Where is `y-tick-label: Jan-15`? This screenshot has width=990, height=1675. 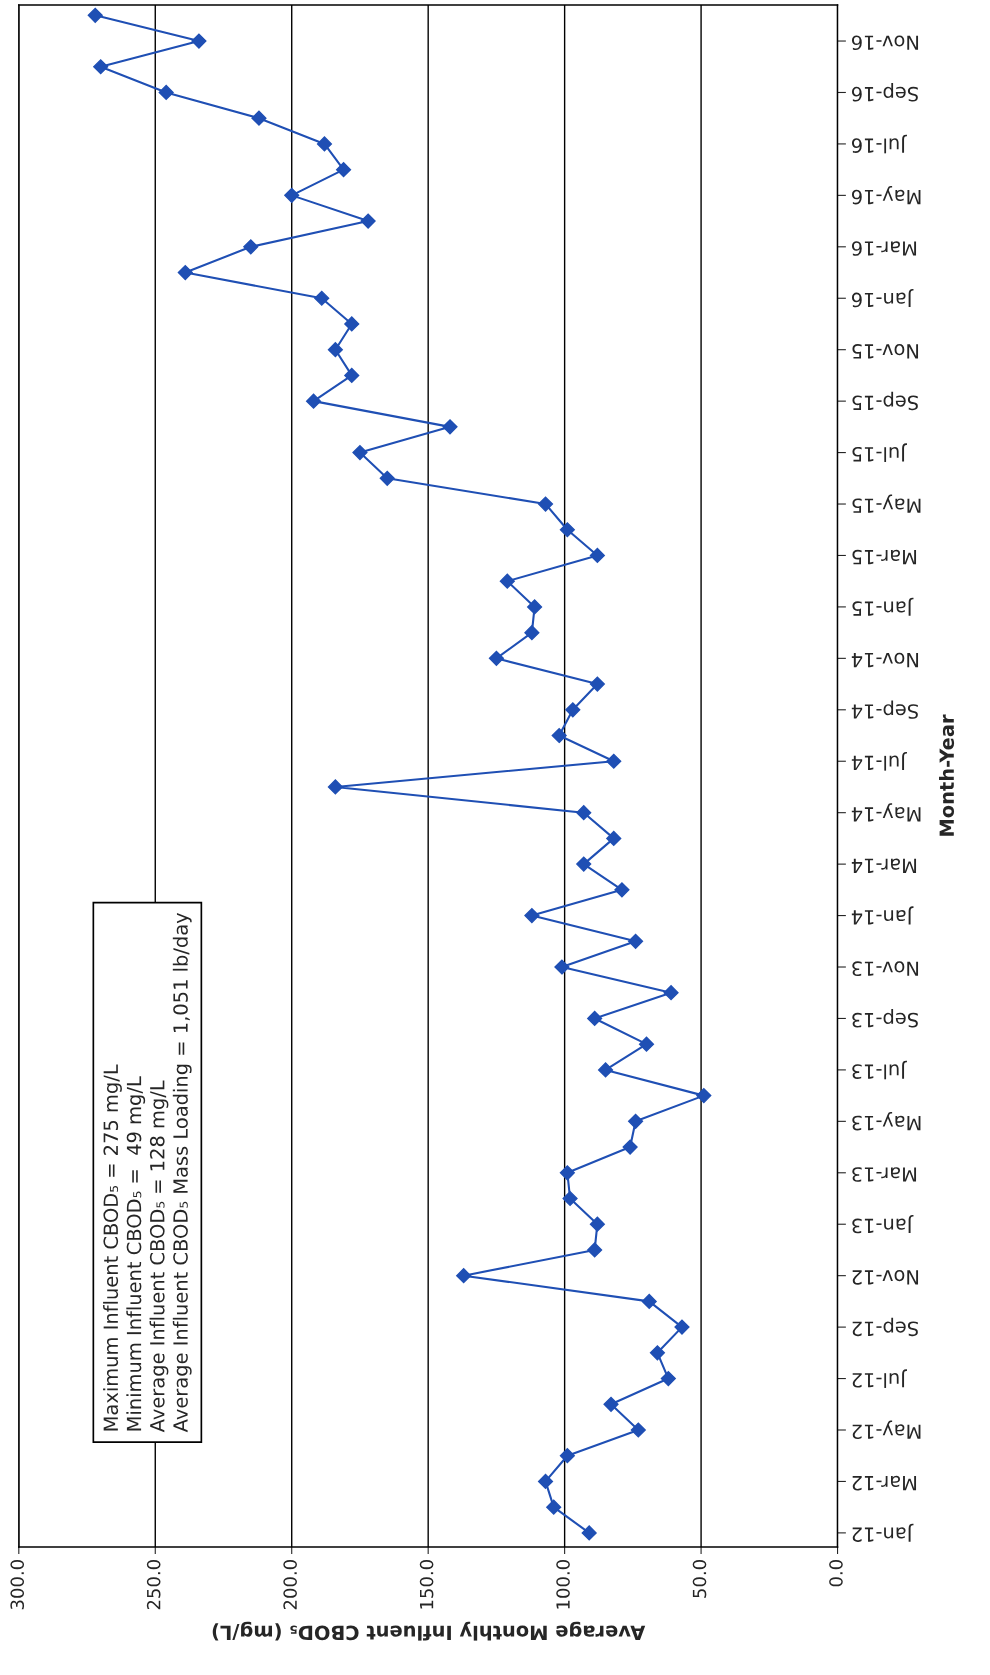
y-tick-label: Jan-15 is located at coordinates (883, 606).